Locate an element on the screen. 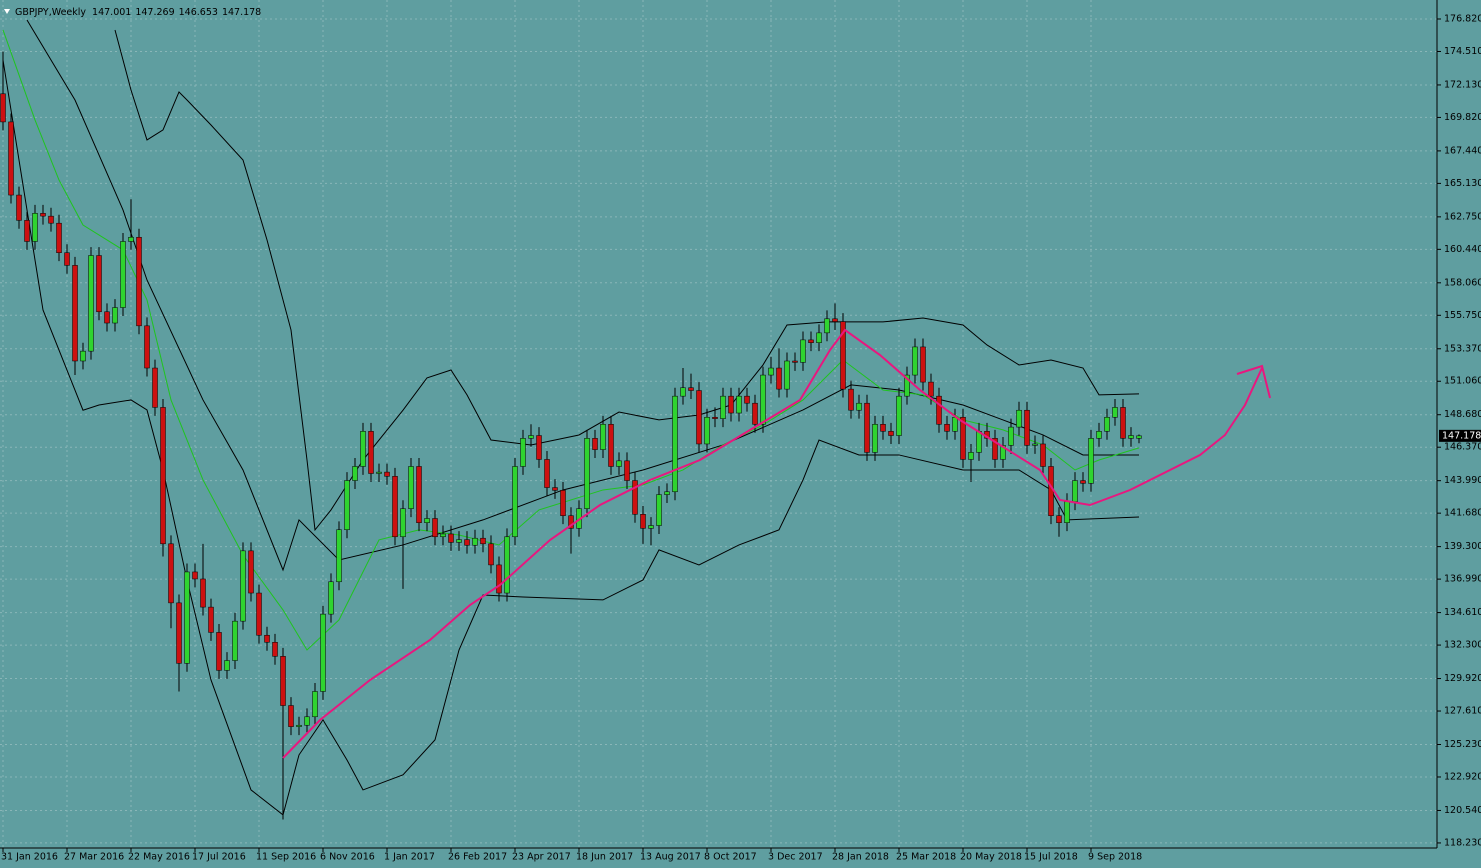 The height and width of the screenshot is (868, 1481). y-tick-label: 148.680 is located at coordinates (1462, 414).